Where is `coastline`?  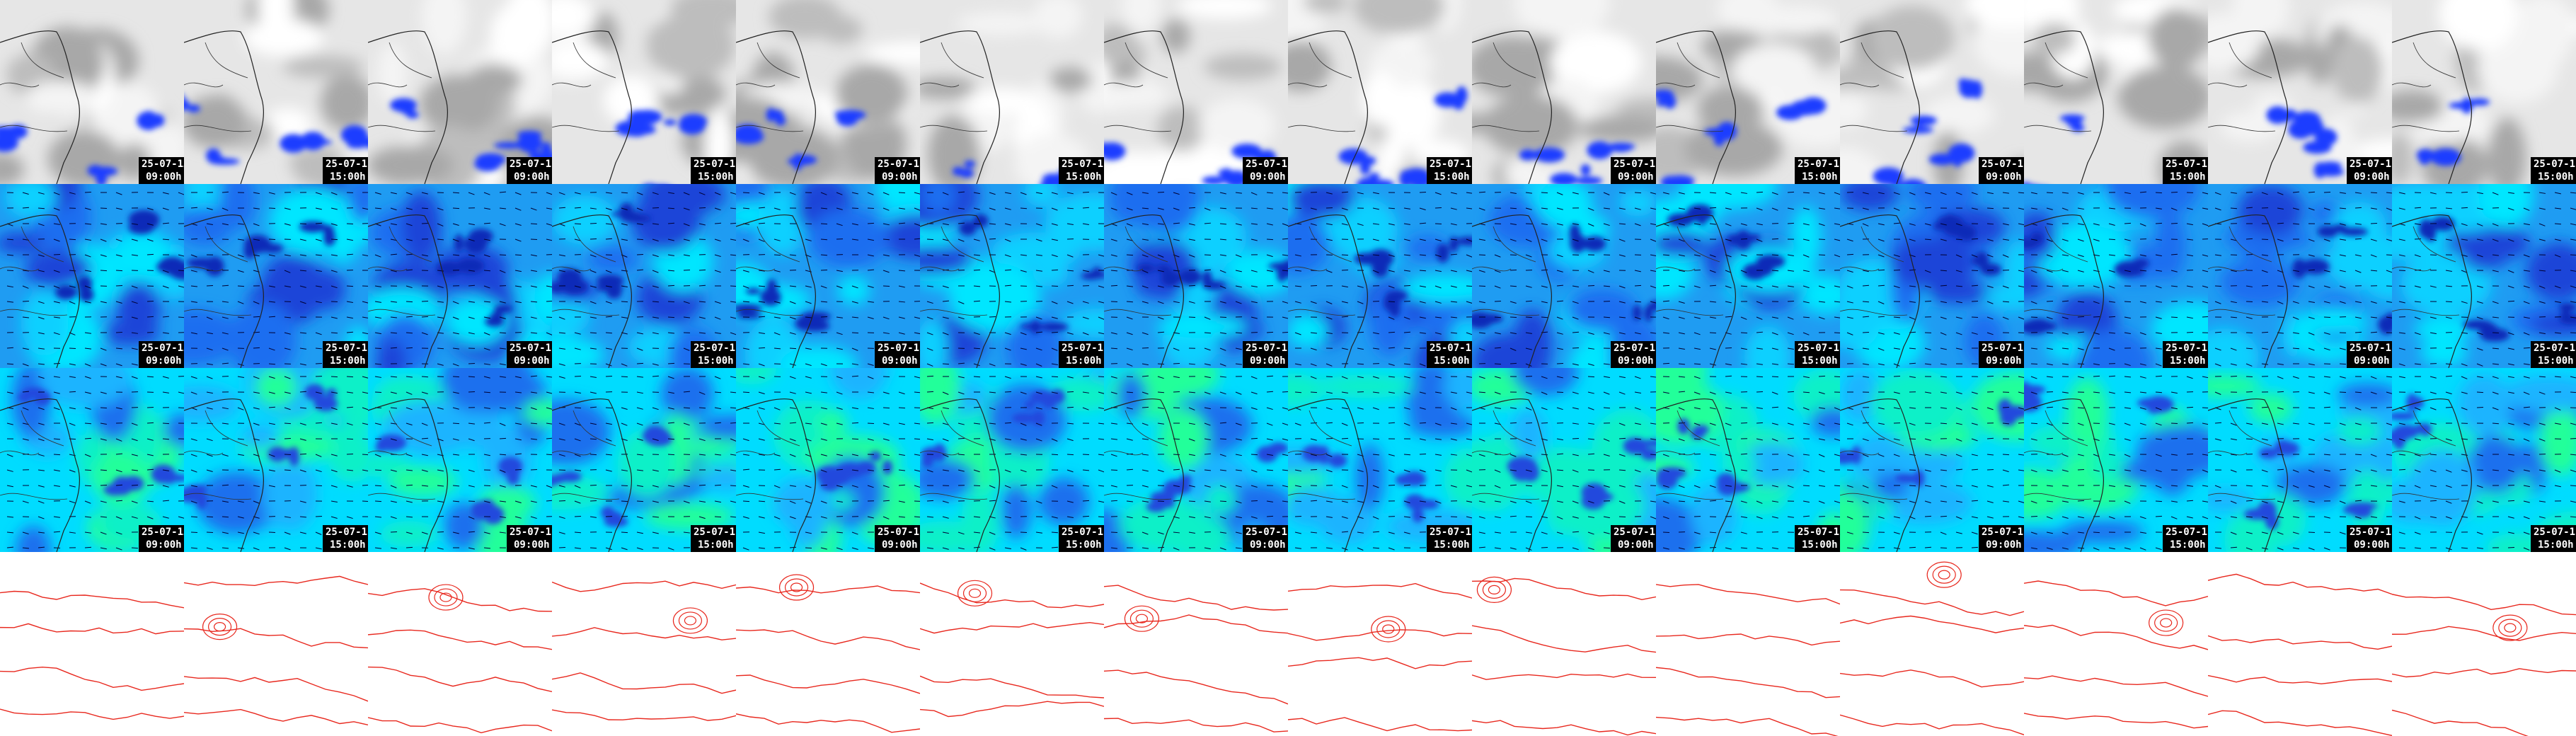
coastline is located at coordinates (1697, 291).